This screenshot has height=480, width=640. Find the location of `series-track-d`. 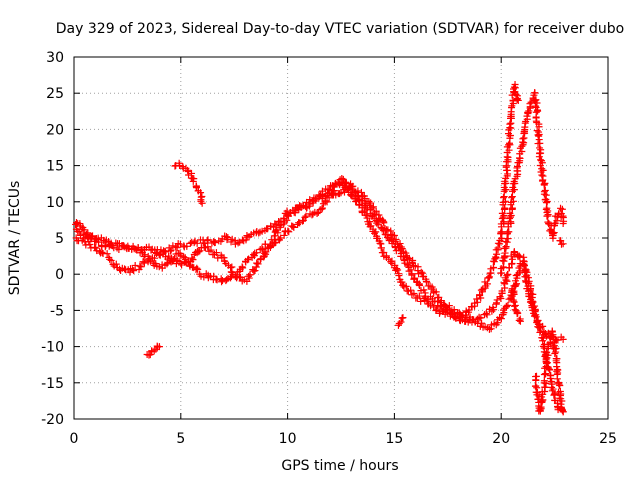

series-track-d is located at coordinates (532, 183).